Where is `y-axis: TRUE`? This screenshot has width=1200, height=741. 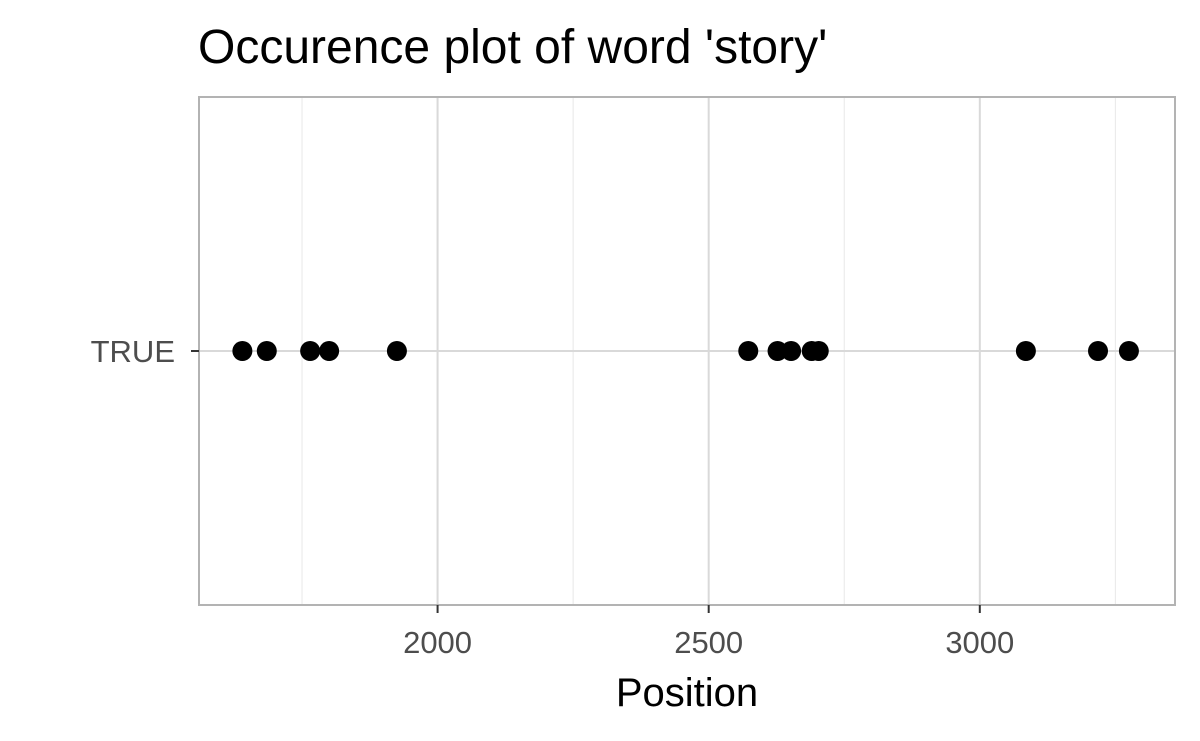
y-axis: TRUE is located at coordinates (145, 351).